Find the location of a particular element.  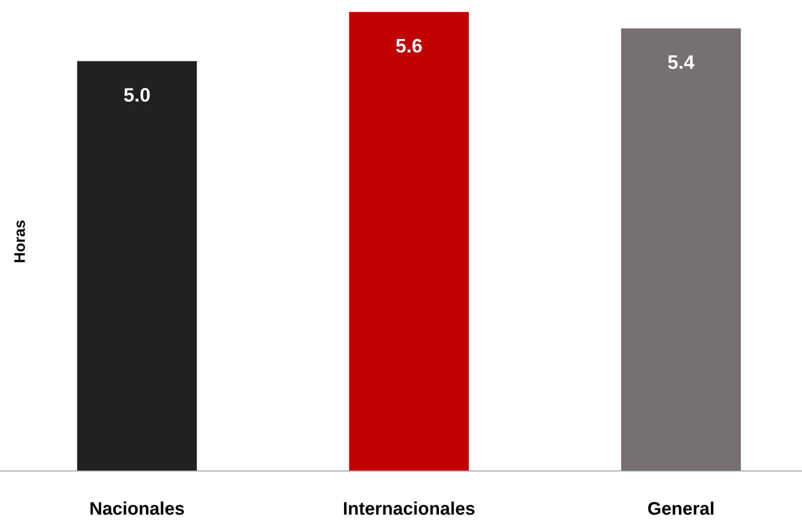

data-label: 5.6 is located at coordinates (409, 45).